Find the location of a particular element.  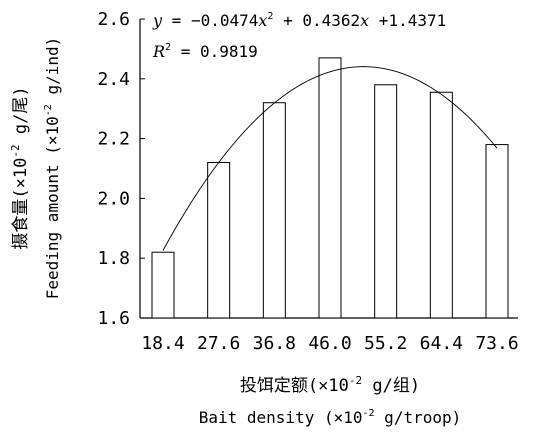

y-axis-label-en: Feeding amount (×10-2 g/ind) is located at coordinates (52, 168).